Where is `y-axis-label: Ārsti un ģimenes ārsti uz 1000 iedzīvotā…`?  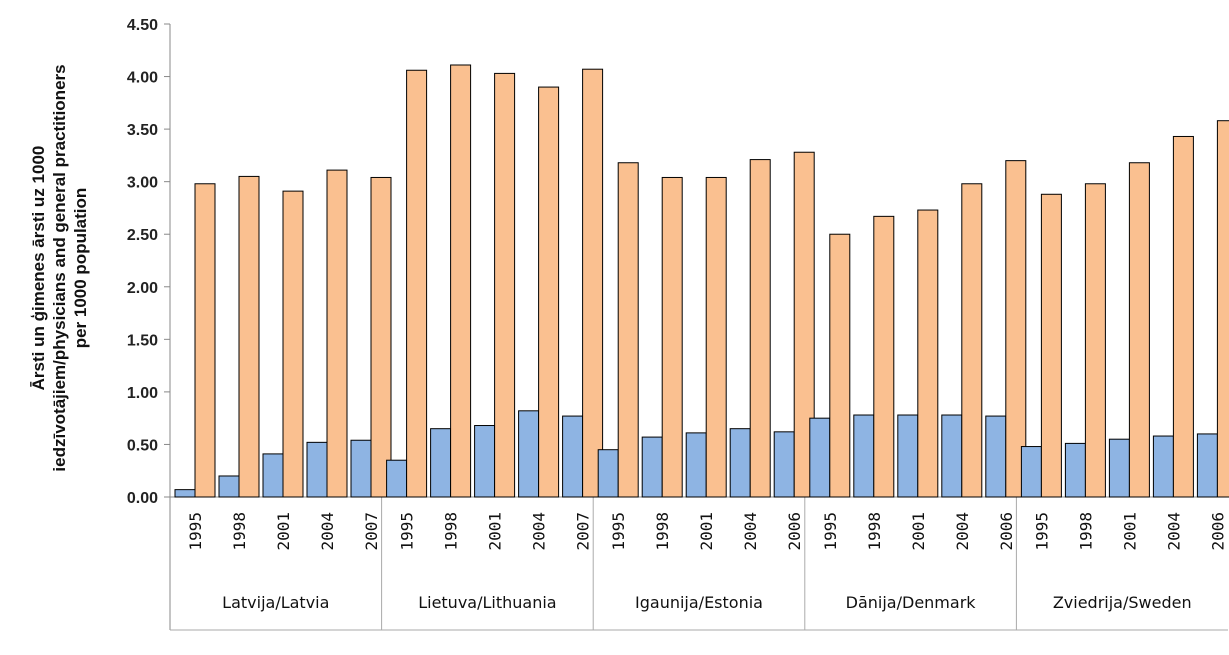 y-axis-label: Ārsti un ģimenes ārsti uz 1000 iedzīvotā… is located at coordinates (59, 267).